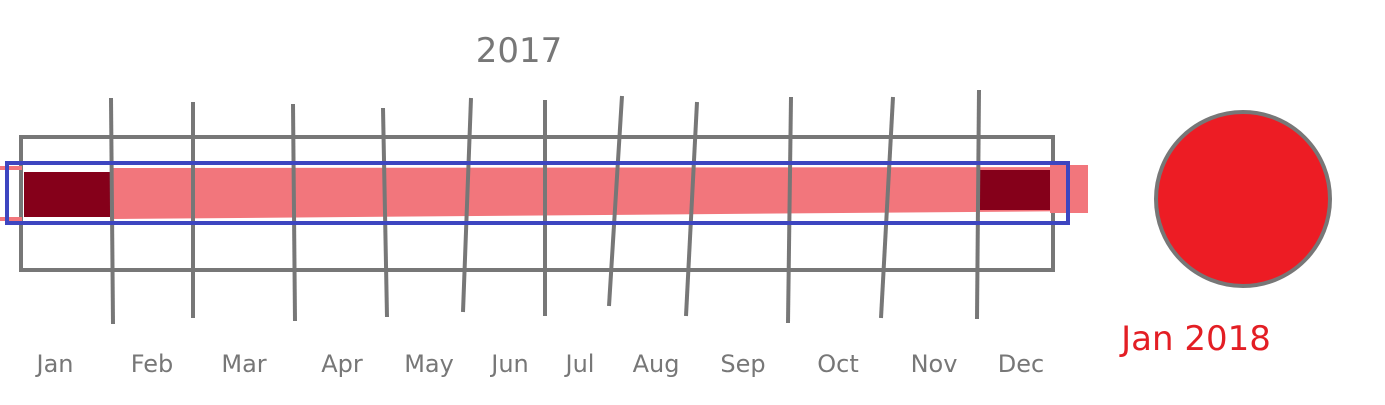 This screenshot has height=405, width=1385. I want to click on divider-sep-oct, so click(789, 210).